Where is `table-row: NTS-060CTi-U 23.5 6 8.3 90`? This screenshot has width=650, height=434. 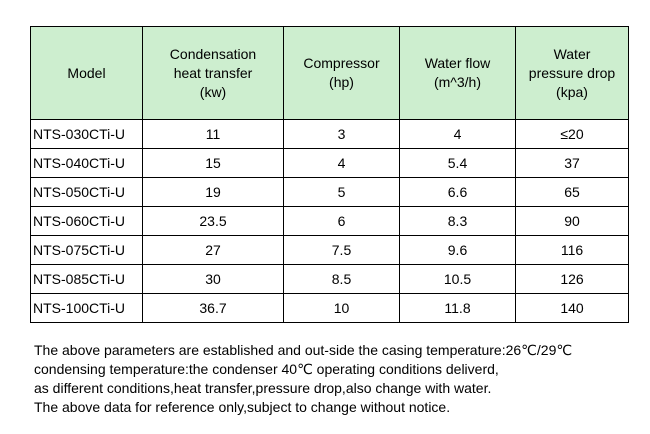 table-row: NTS-060CTi-U 23.5 6 8.3 90 is located at coordinates (329, 221).